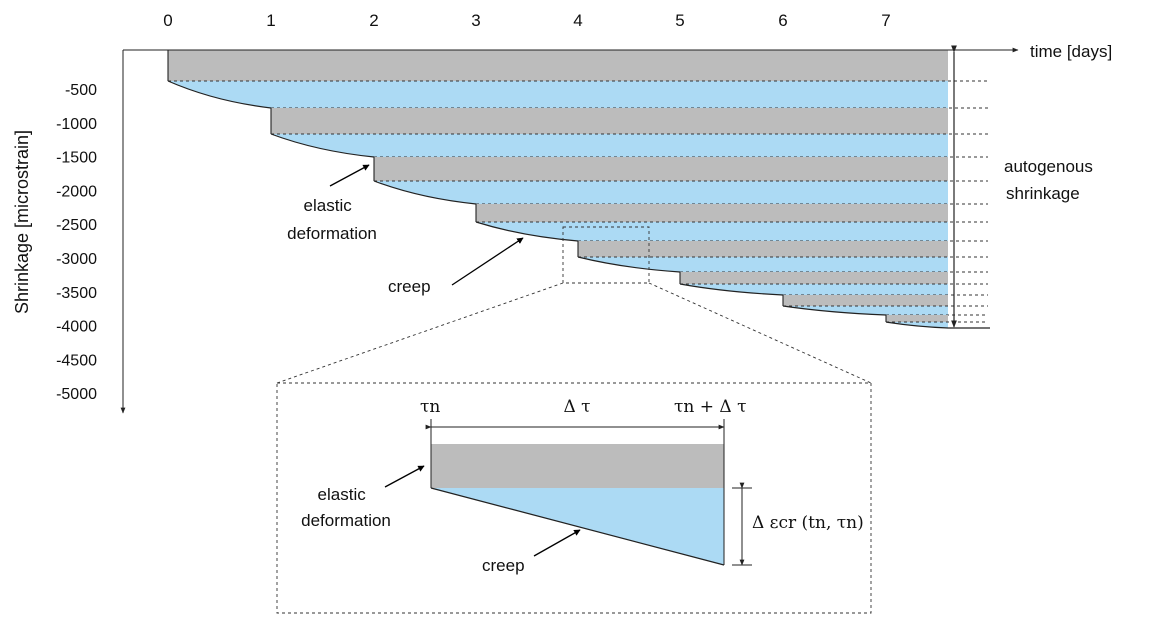 The image size is (1155, 617). Describe the element at coordinates (606, 255) in the screenshot. I see `zoom-region-box` at that location.